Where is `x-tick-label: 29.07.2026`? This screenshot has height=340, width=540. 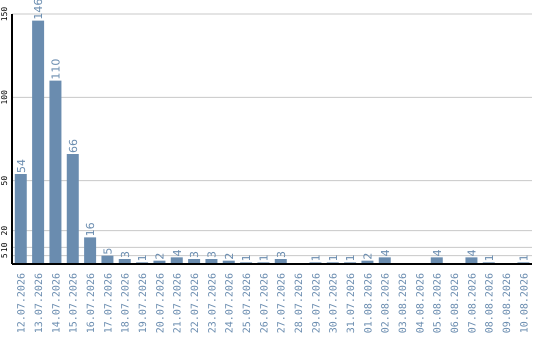
x-tick-label: 29.07.2026 is located at coordinates (316, 303).